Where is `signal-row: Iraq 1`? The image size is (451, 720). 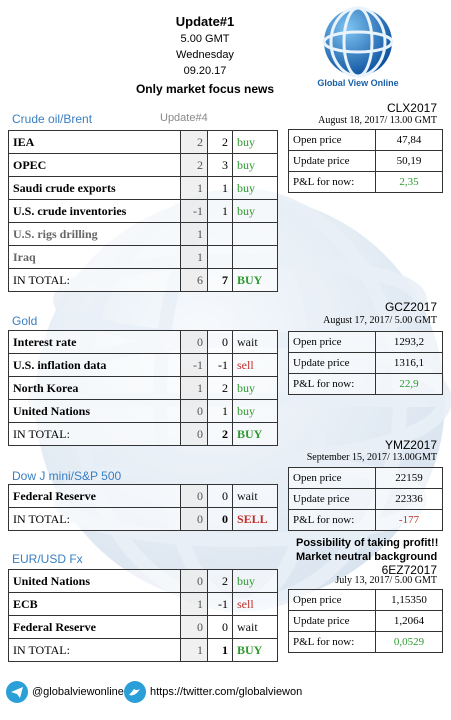
signal-row: Iraq 1 is located at coordinates (143, 257).